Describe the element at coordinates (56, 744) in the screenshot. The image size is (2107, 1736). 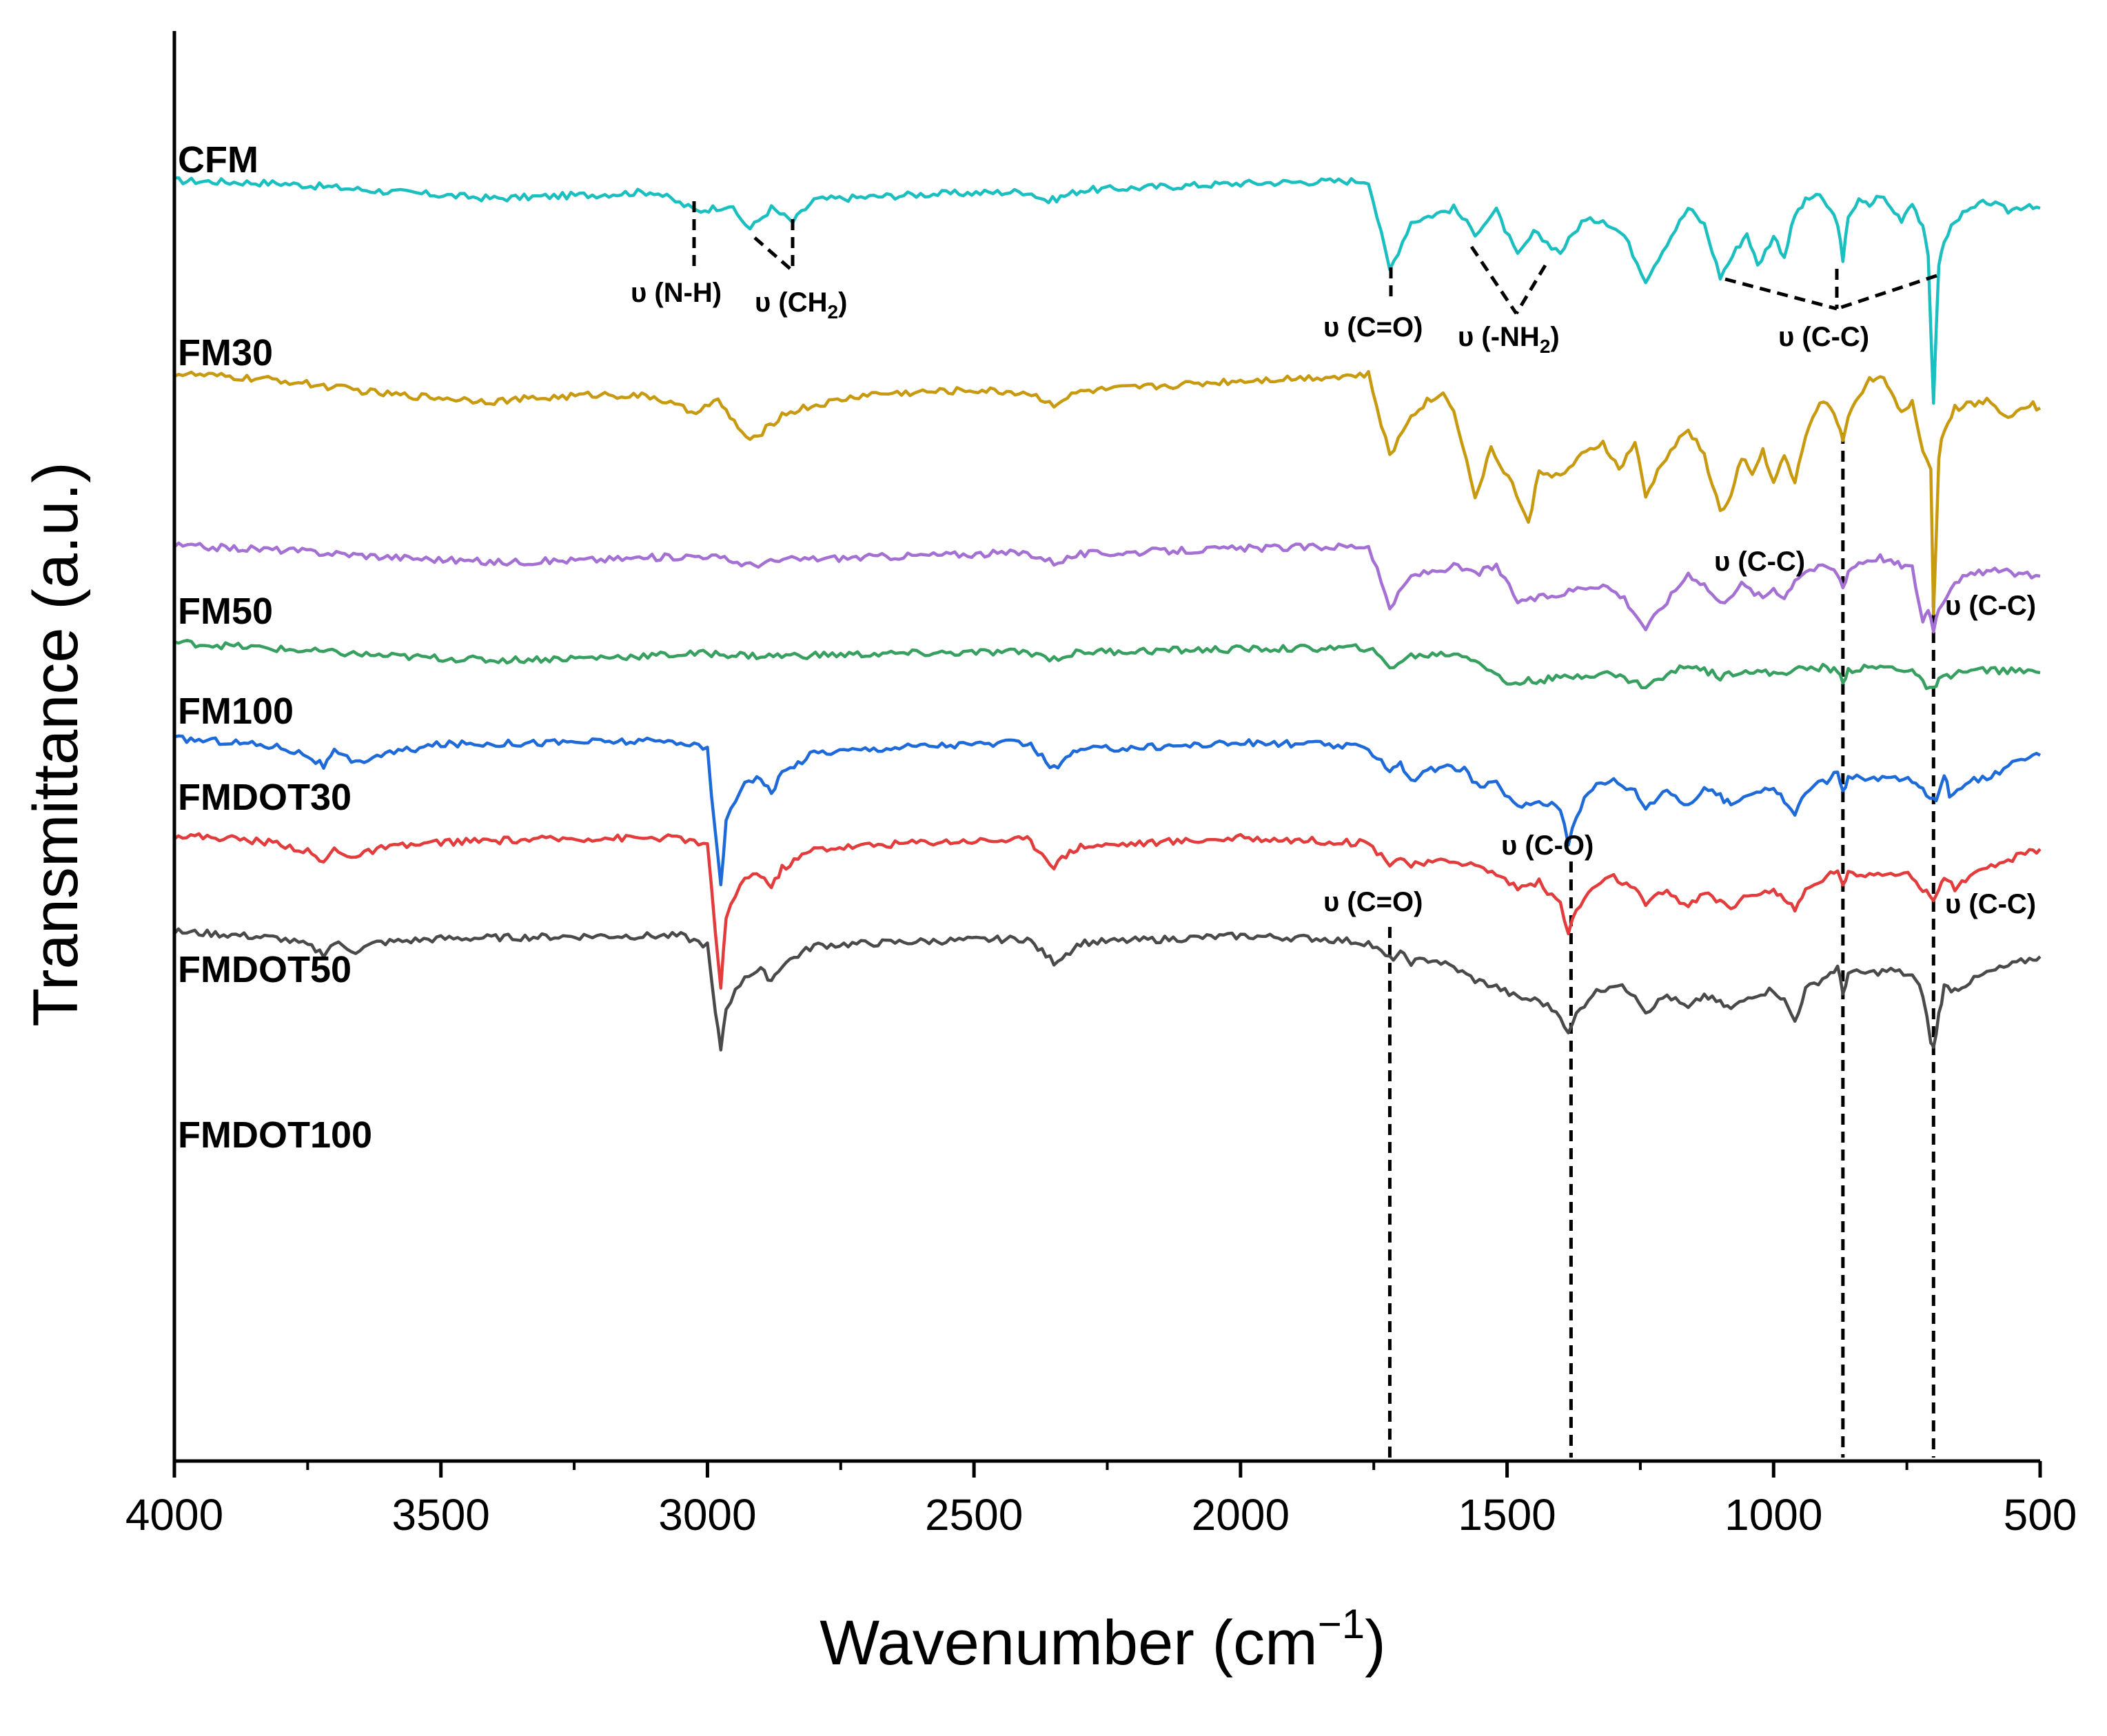
I see `y-axis-title: Transmittance (a.u.)` at that location.